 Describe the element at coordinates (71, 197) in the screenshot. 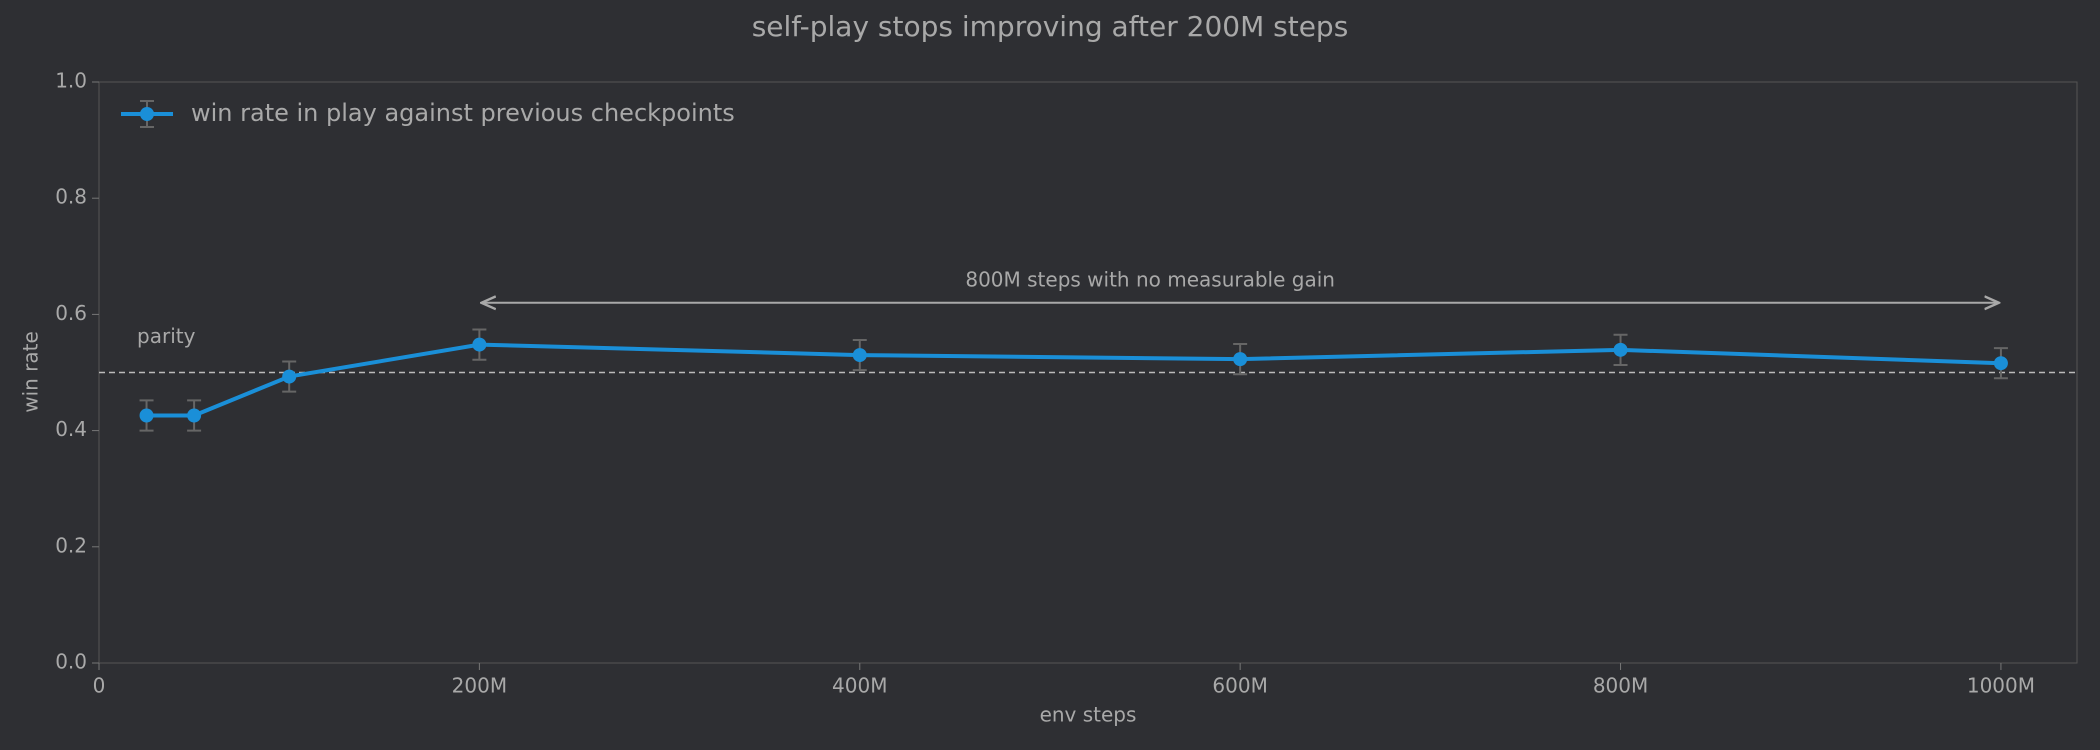

I see `y-tick-label: 0.8` at that location.